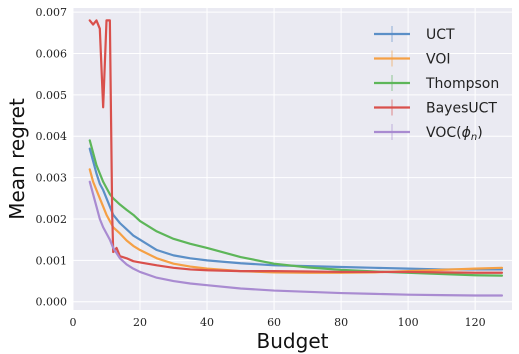  What do you see at coordinates (73, 322) in the screenshot?
I see `x-tick-label: 0` at bounding box center [73, 322].